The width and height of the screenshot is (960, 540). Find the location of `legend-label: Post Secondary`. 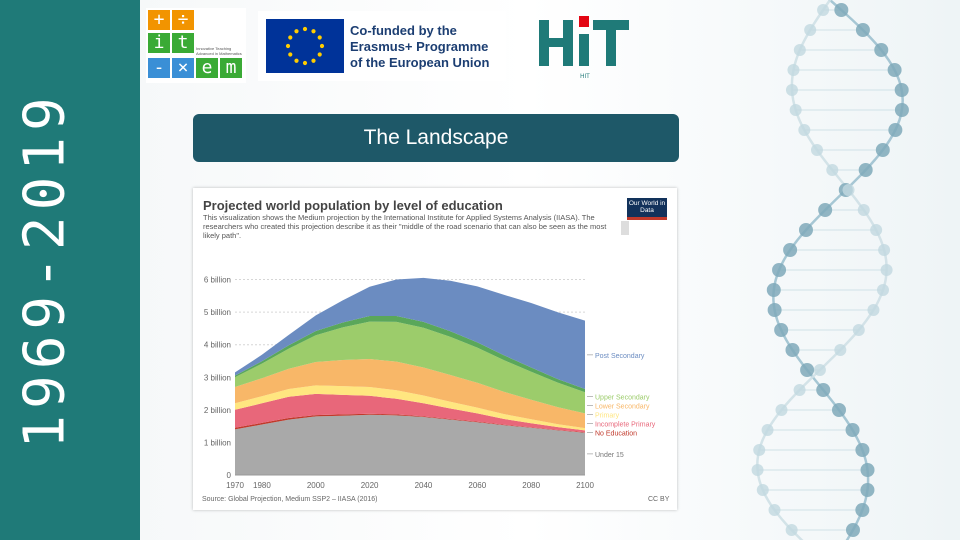

legend-label: Post Secondary is located at coordinates (620, 356).